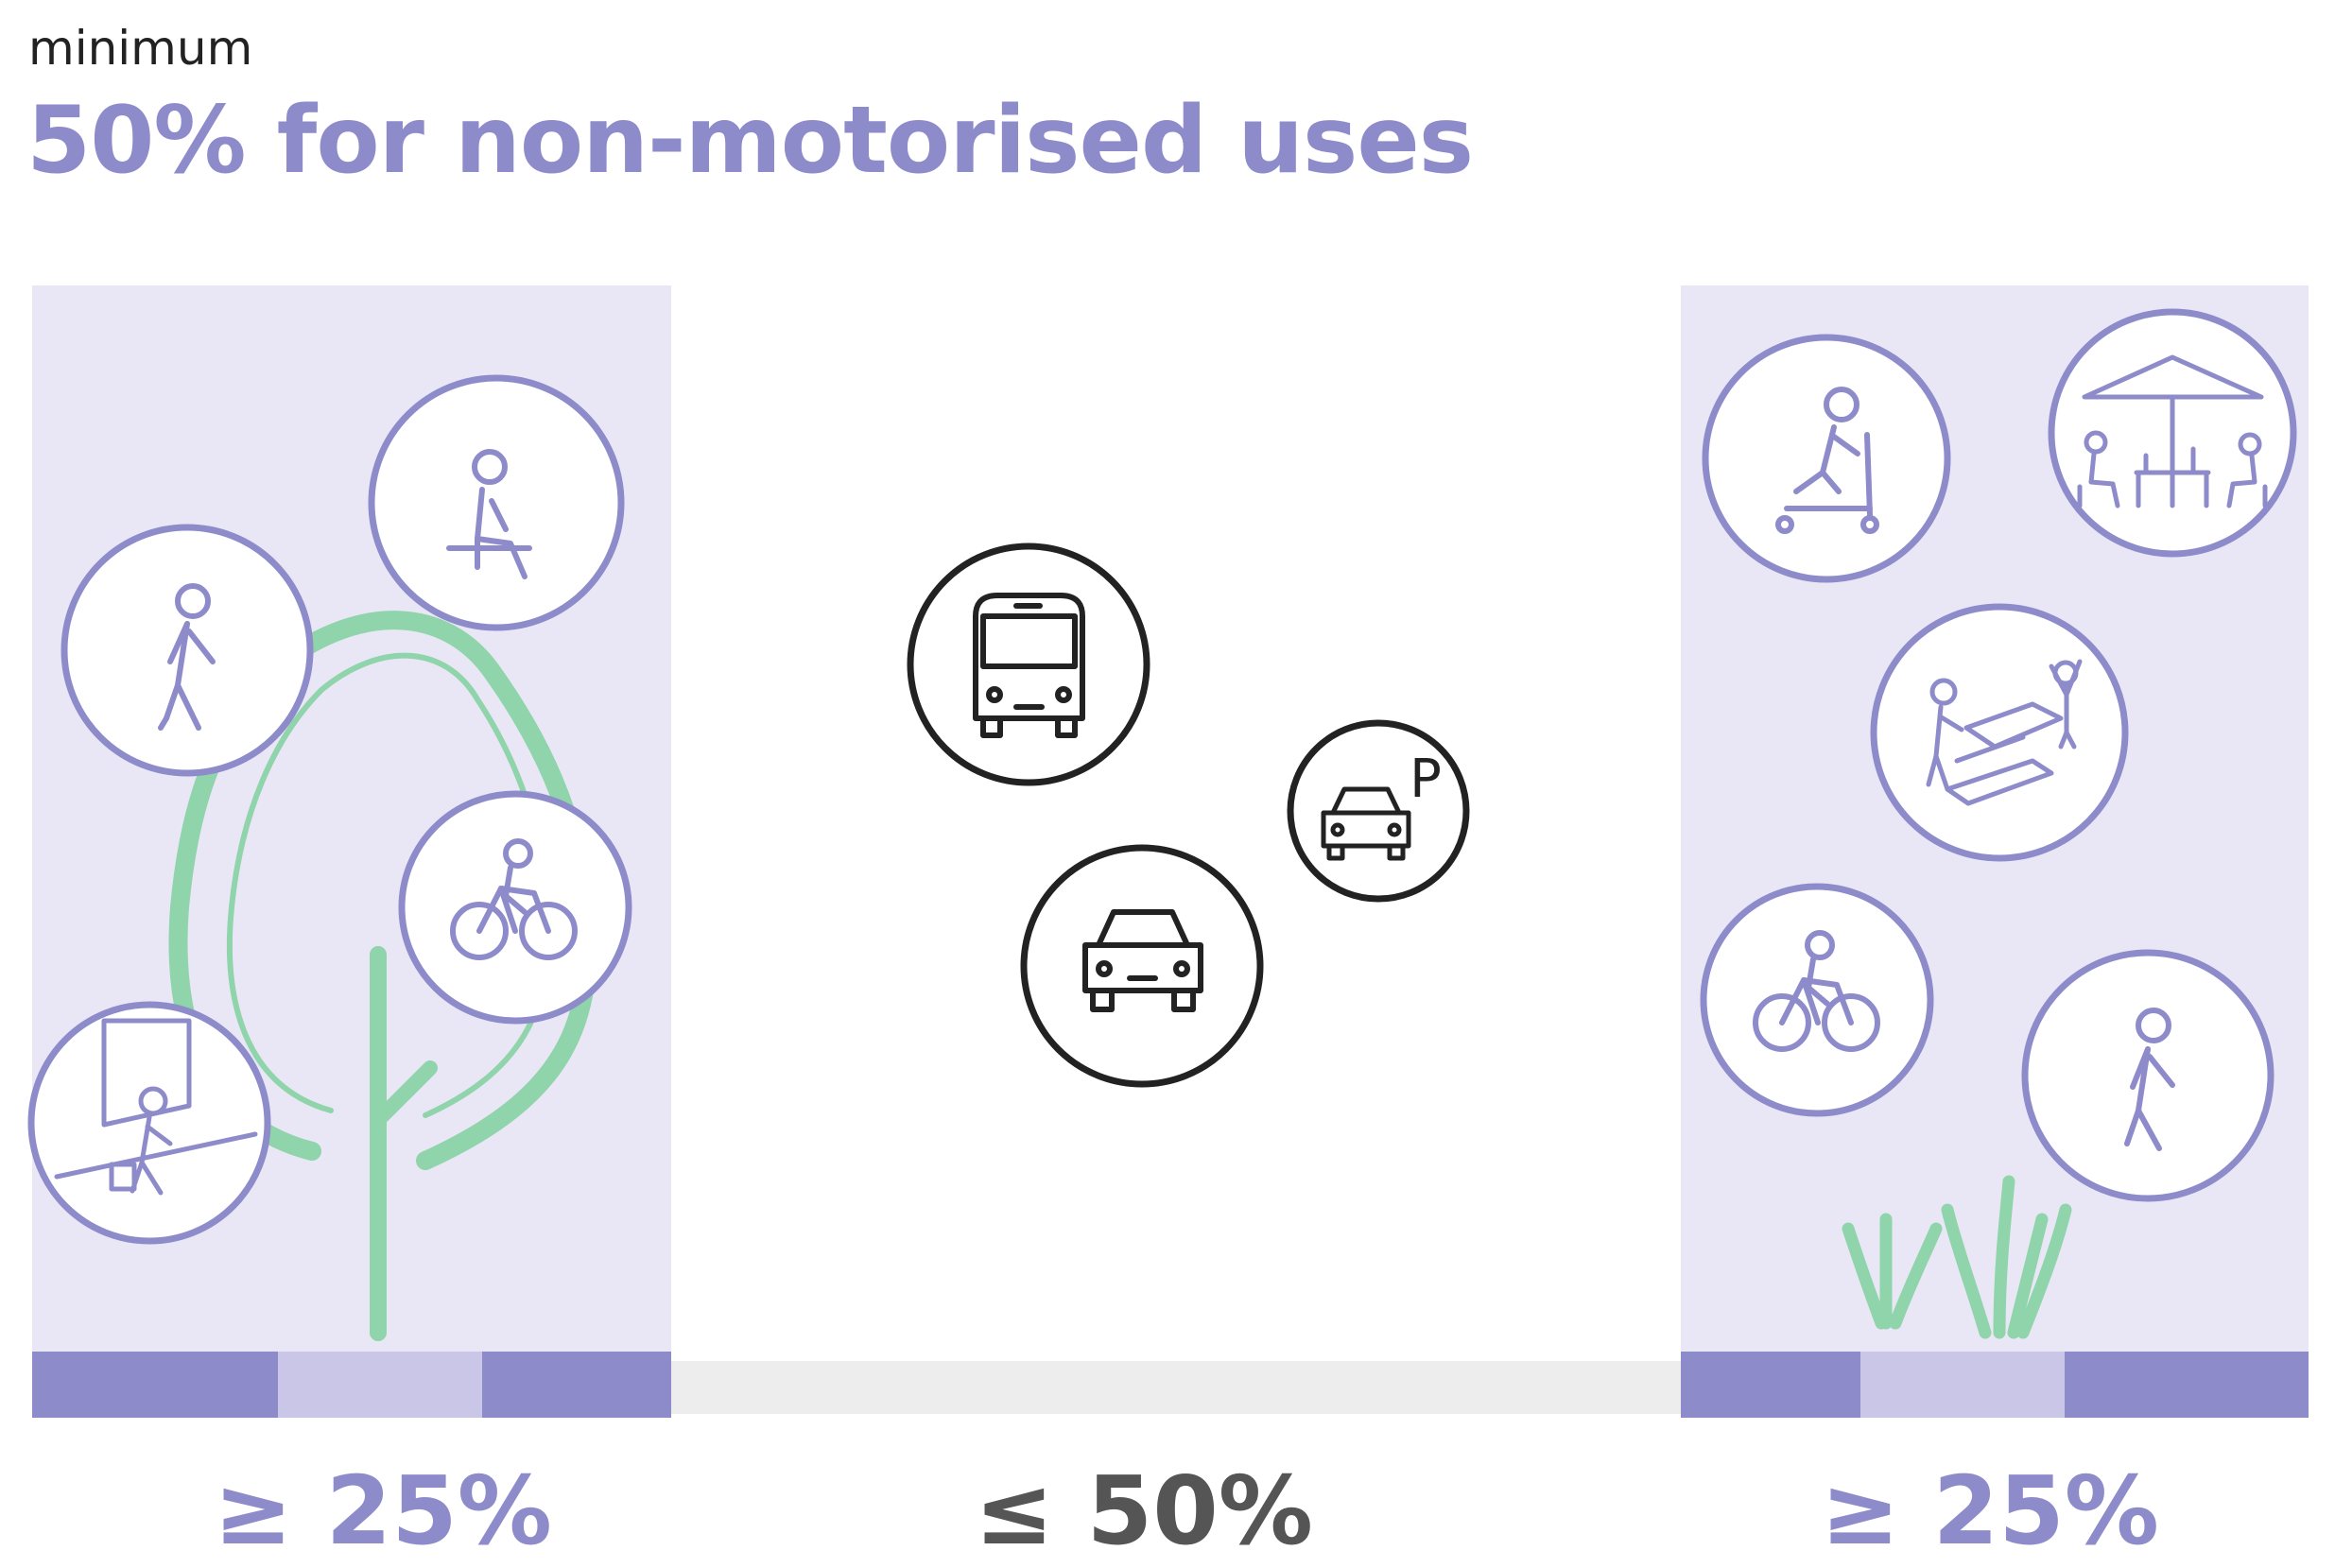  What do you see at coordinates (1142, 966) in the screenshot?
I see `car-icon` at bounding box center [1142, 966].